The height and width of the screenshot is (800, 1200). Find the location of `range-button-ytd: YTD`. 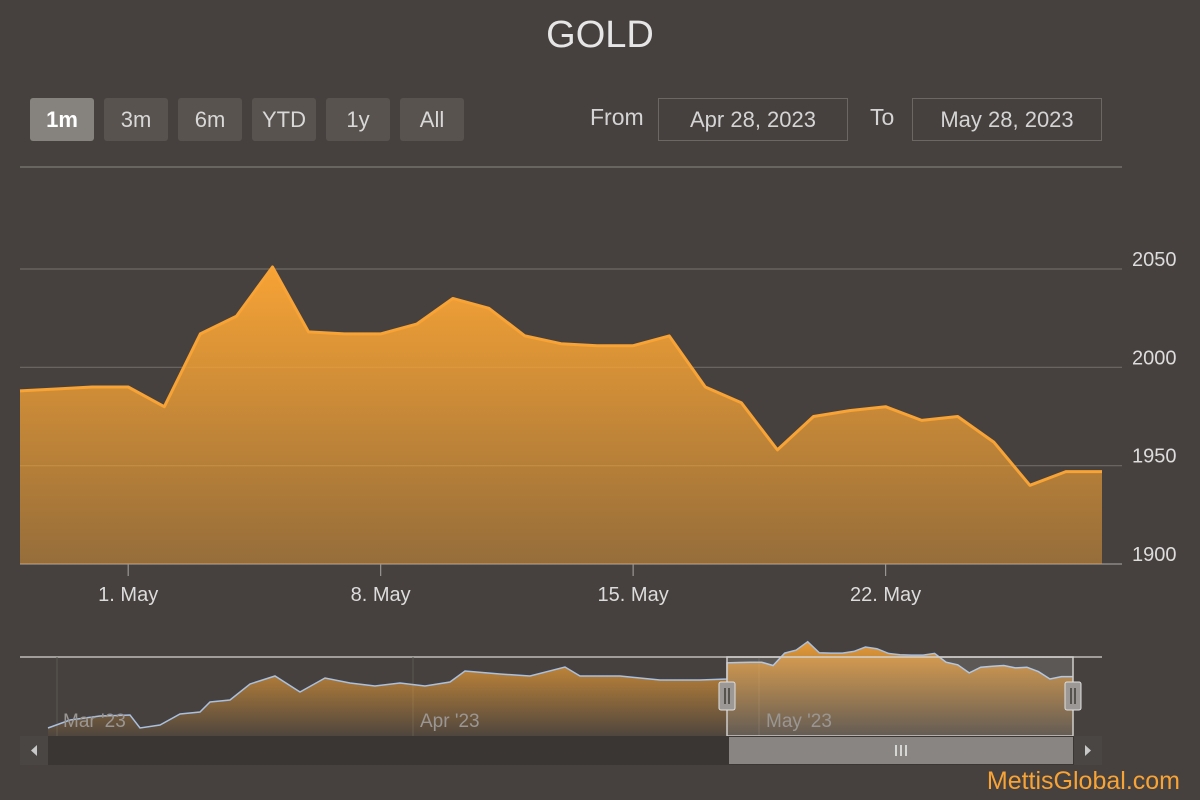

range-button-ytd: YTD is located at coordinates (284, 119).